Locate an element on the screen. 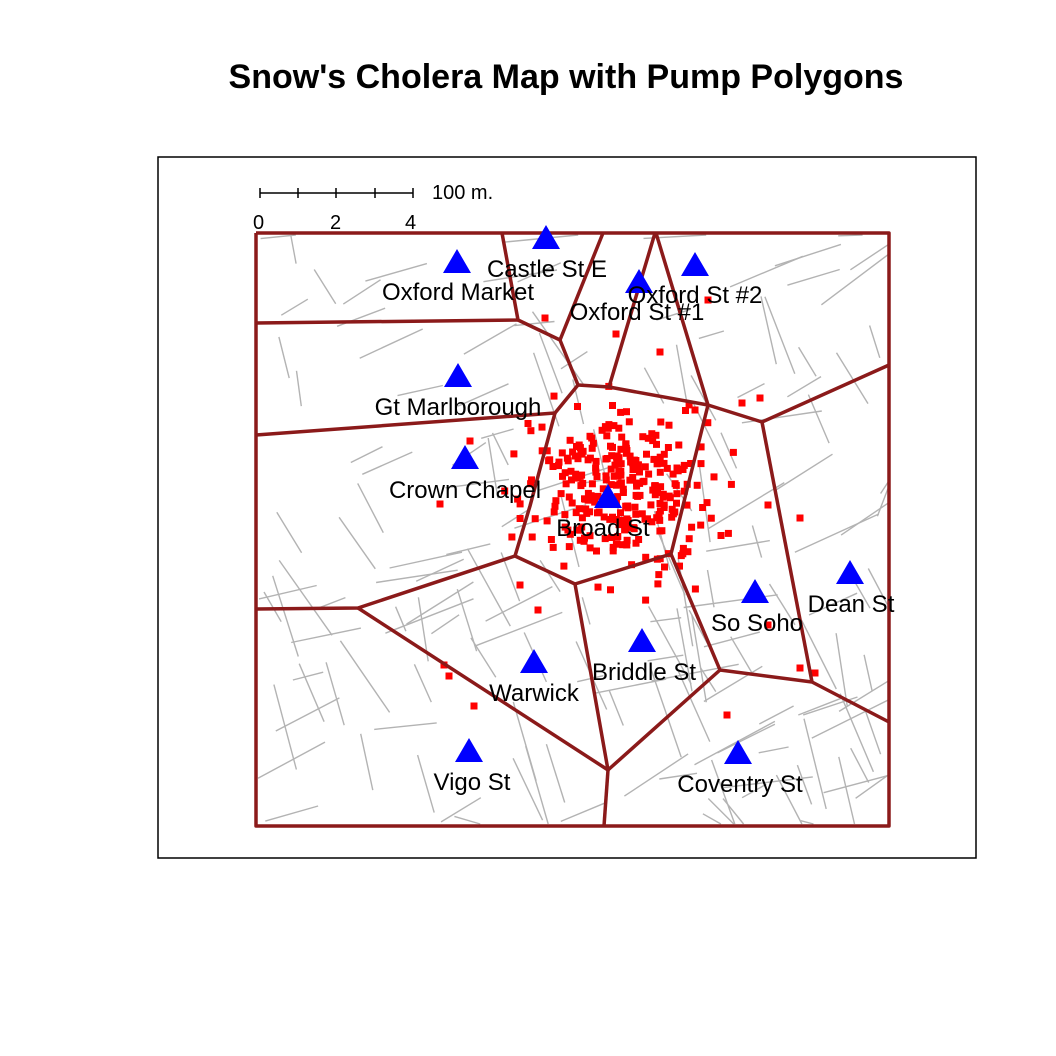  polygon-edge is located at coordinates (787, 552).